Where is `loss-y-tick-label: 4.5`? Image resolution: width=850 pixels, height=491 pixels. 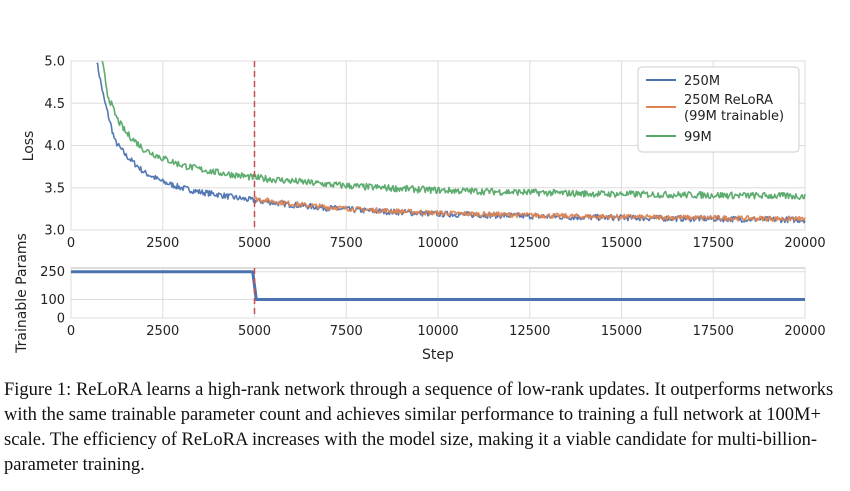 loss-y-tick-label: 4.5 is located at coordinates (54, 104).